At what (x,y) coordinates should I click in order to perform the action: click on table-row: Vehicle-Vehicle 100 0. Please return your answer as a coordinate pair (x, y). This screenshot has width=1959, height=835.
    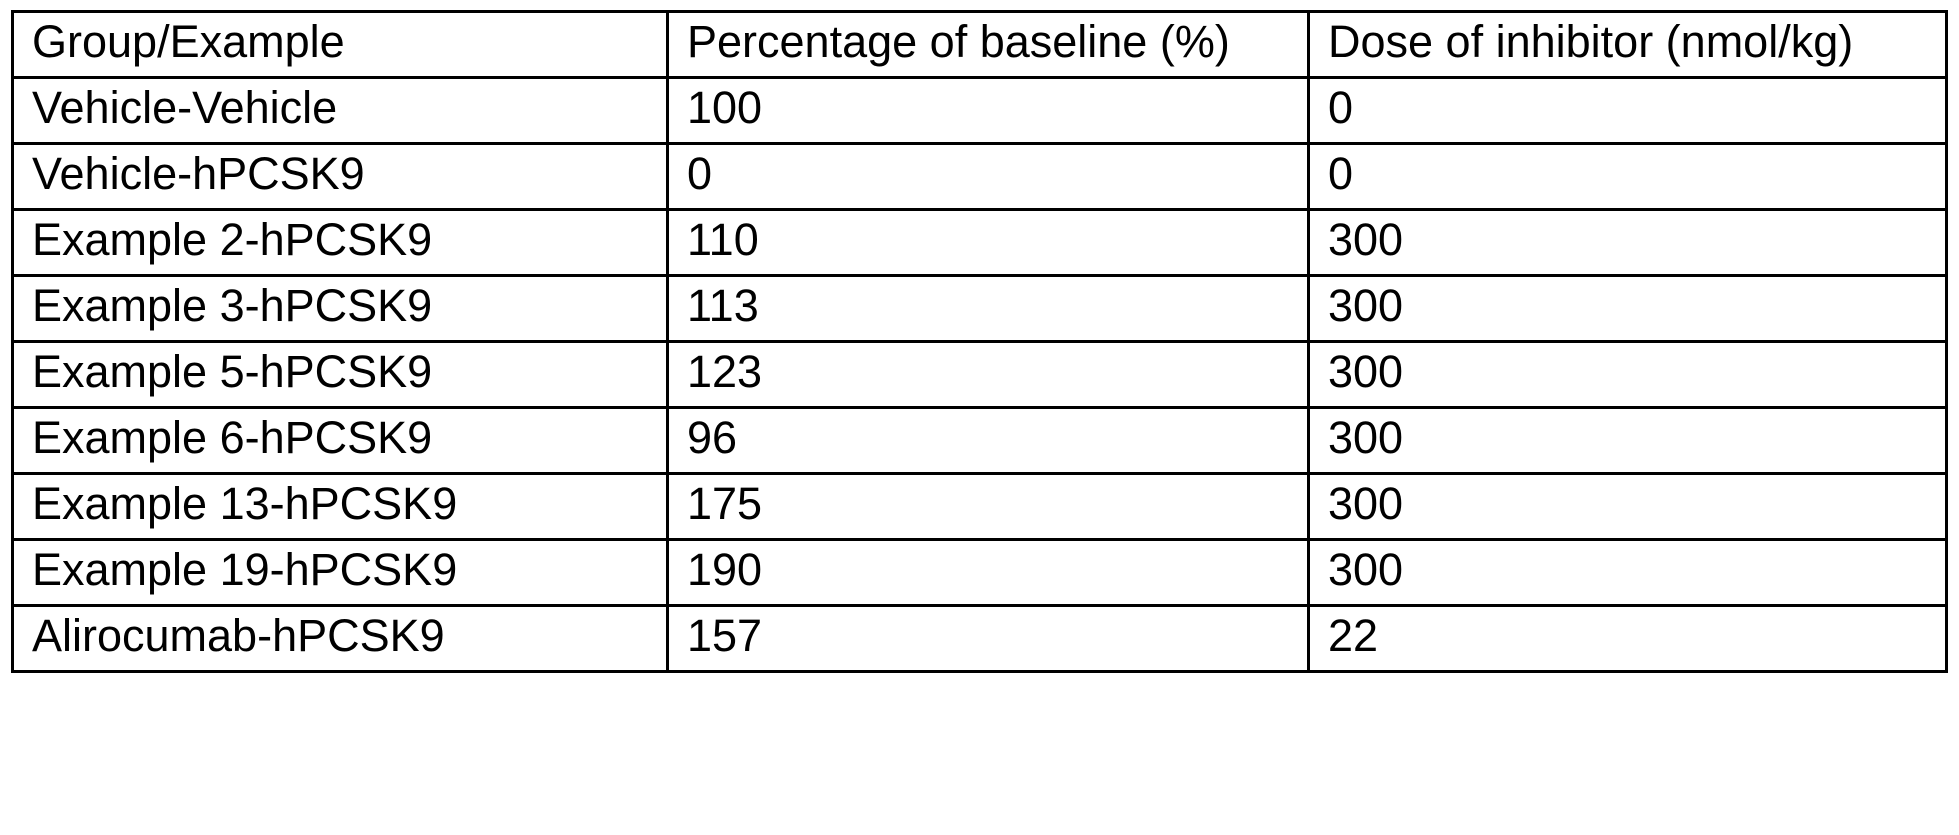
    Looking at the image, I should click on (979, 110).